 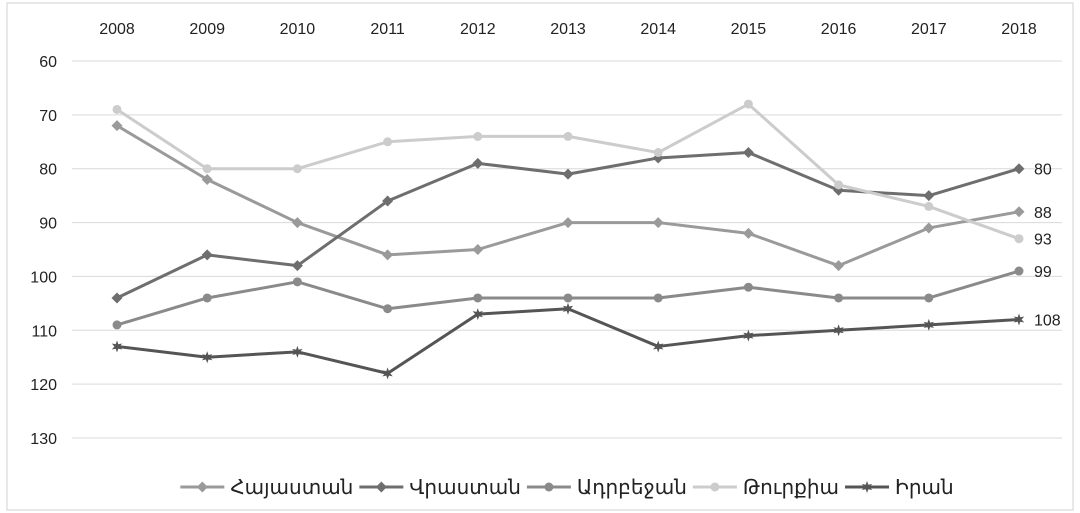 I want to click on legend-label: Իրան, so click(x=924, y=487).